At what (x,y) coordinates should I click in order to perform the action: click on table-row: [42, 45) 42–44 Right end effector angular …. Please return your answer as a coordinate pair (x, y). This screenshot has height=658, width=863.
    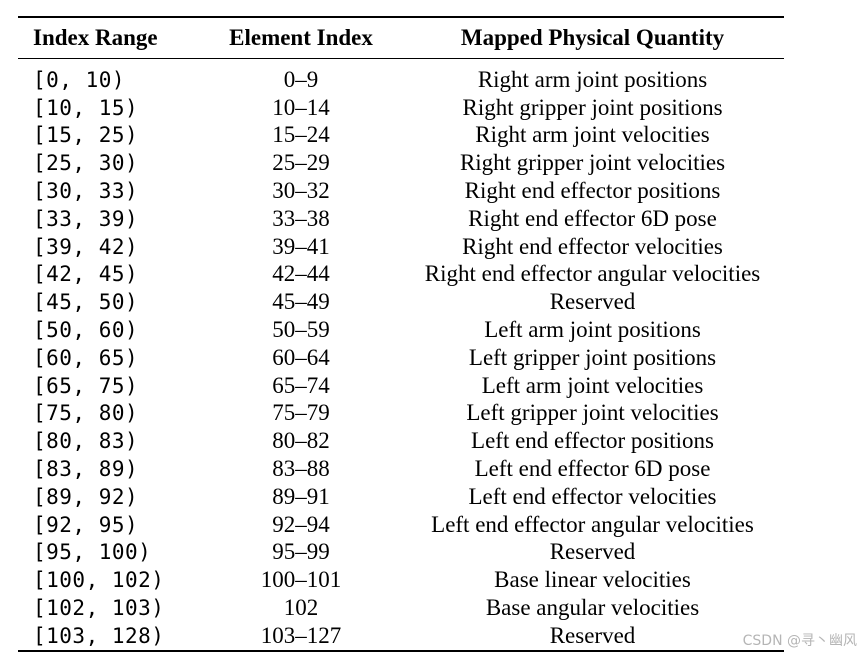
    Looking at the image, I should click on (401, 275).